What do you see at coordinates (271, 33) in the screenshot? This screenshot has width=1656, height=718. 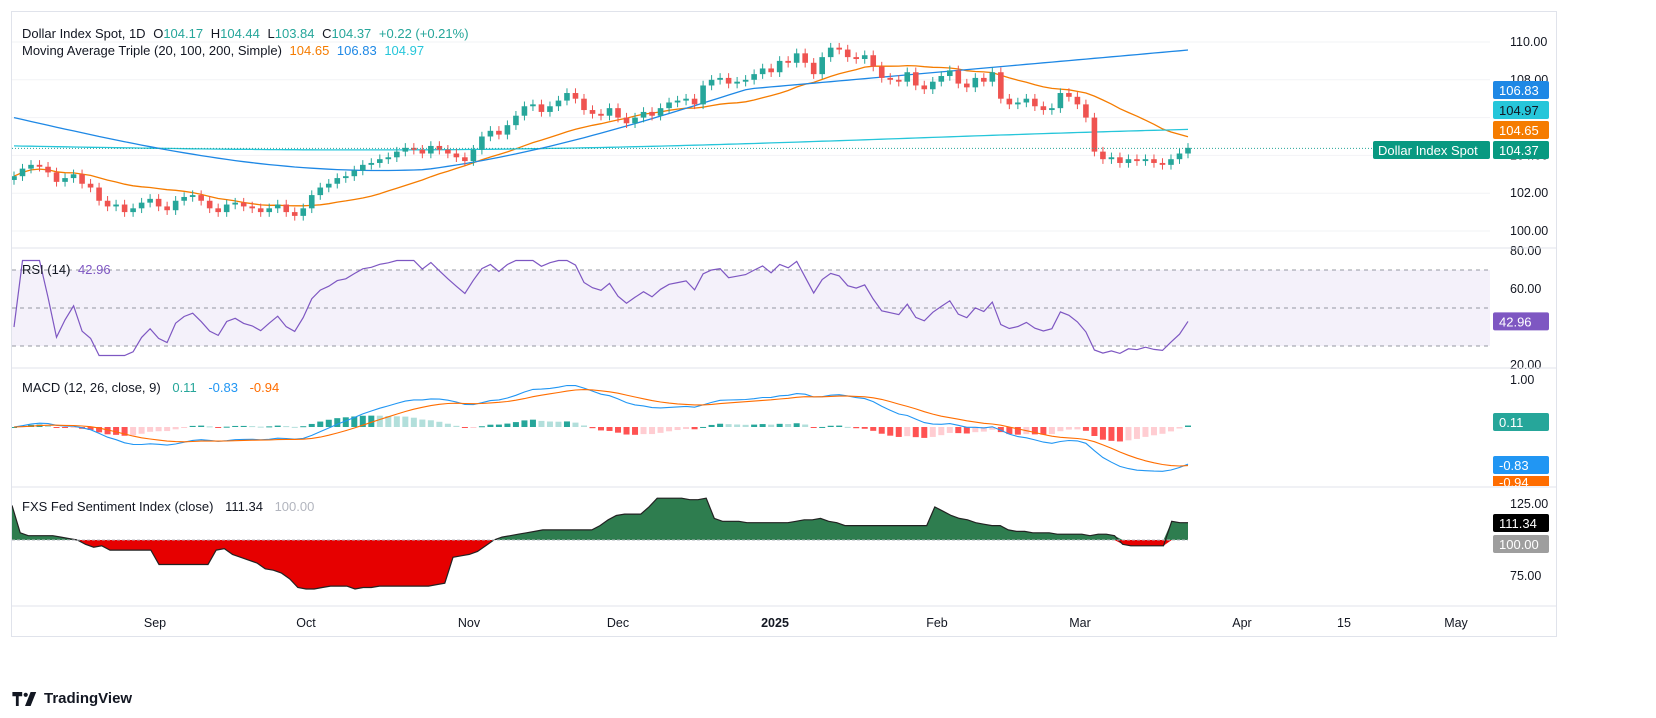 I see `low-label: L` at bounding box center [271, 33].